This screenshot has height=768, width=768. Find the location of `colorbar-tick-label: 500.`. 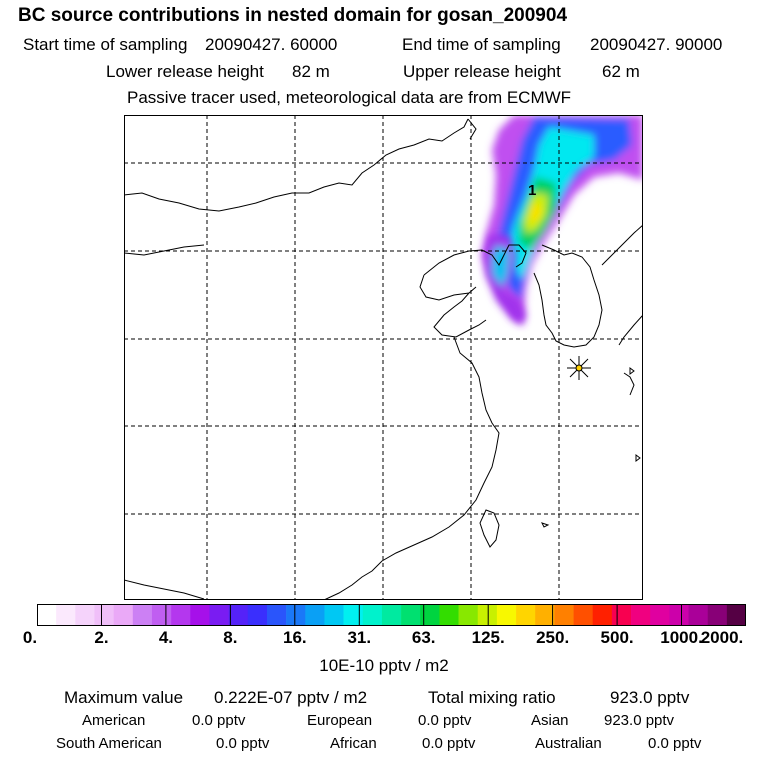

colorbar-tick-label: 500. is located at coordinates (617, 637).